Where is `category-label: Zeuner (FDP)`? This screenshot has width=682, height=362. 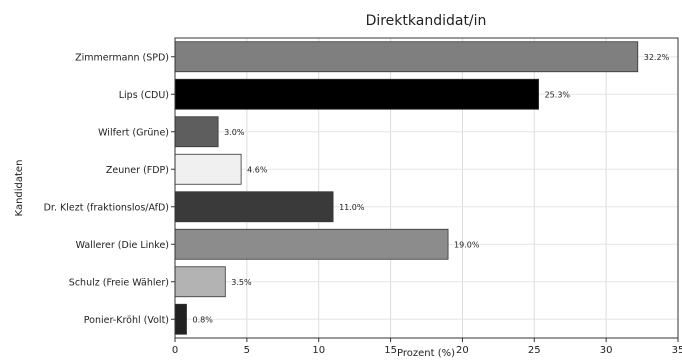
category-label: Zeuner (FDP) is located at coordinates (137, 170).